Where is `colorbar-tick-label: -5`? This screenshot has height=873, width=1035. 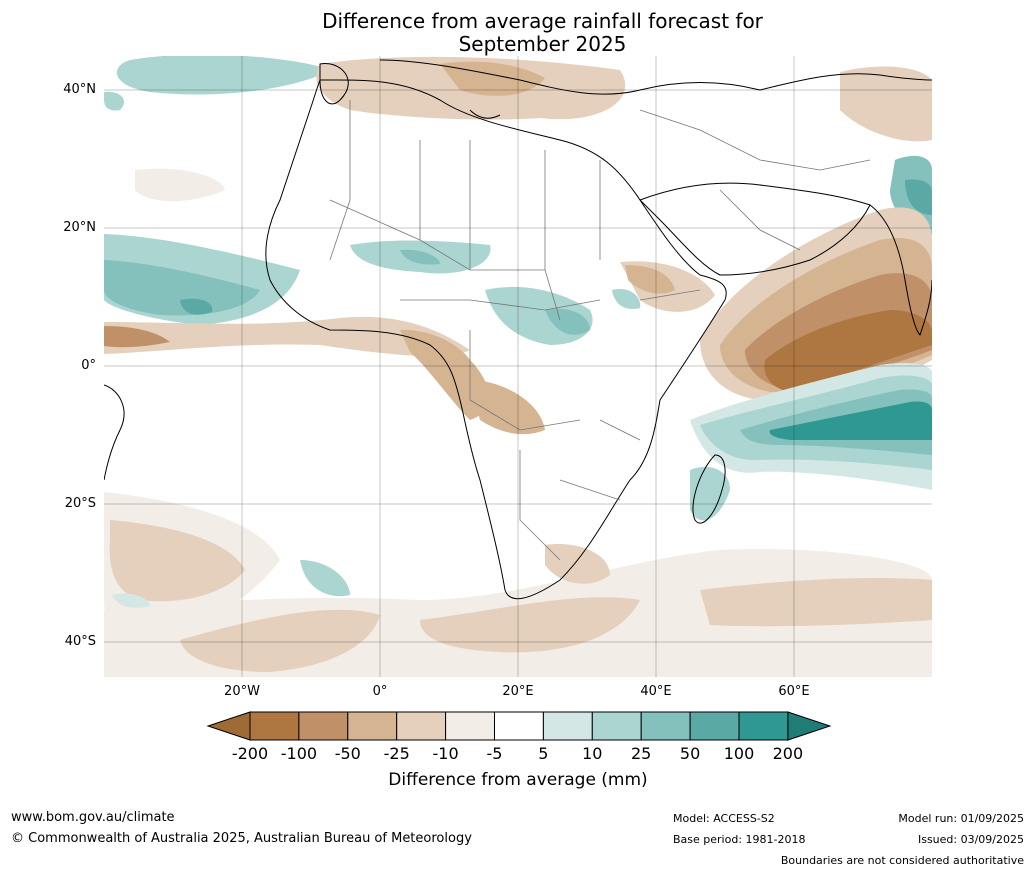
colorbar-tick-label: -5 is located at coordinates (494, 753).